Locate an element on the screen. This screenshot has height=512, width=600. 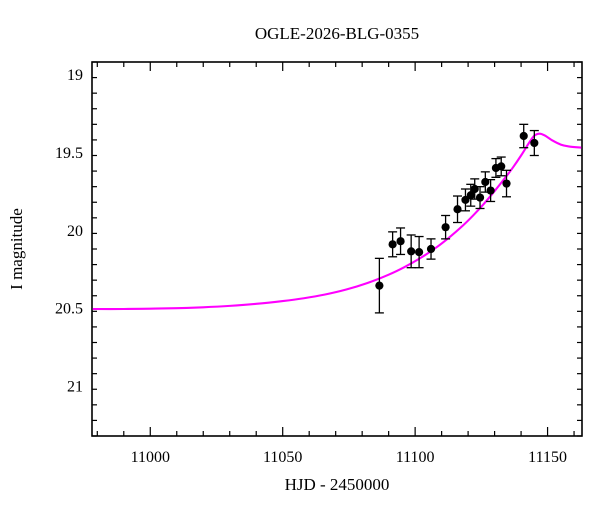
x-tick-label: 11050 is located at coordinates (282, 457).